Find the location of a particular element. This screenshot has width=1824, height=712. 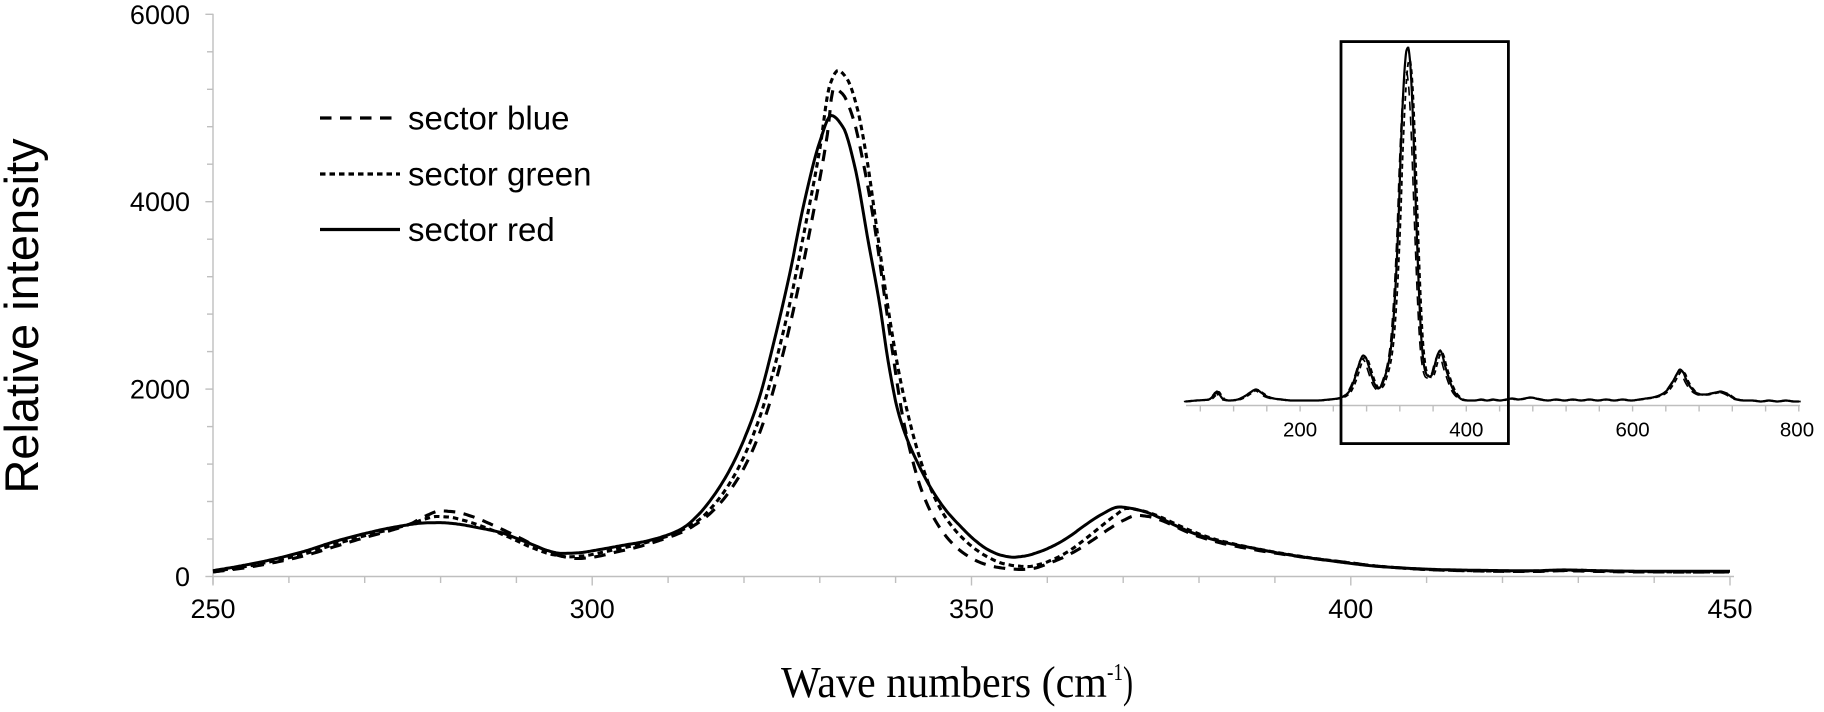

svg-text: 450 is located at coordinates (1729, 609).